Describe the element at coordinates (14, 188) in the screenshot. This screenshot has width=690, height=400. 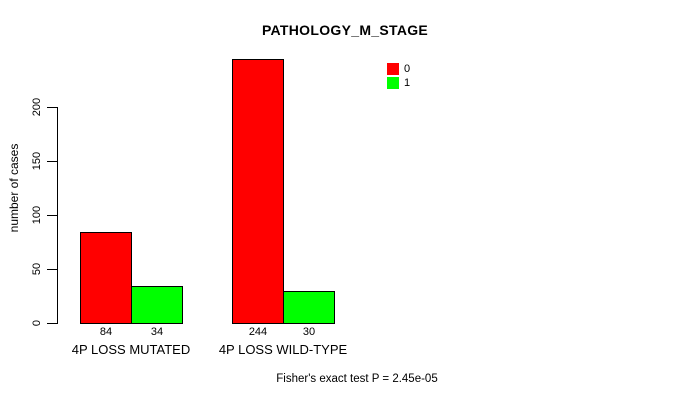
I see `y-axis-label: number of cases` at that location.